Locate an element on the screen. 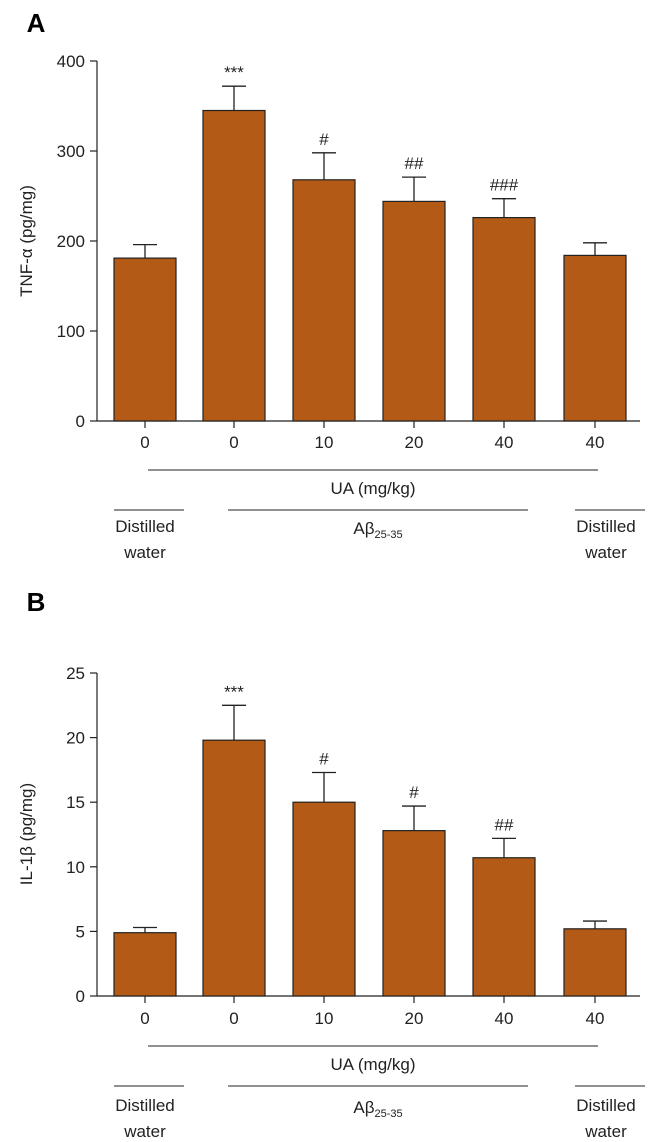 The image size is (662, 1142). y-tick-label: 200 is located at coordinates (71, 241).